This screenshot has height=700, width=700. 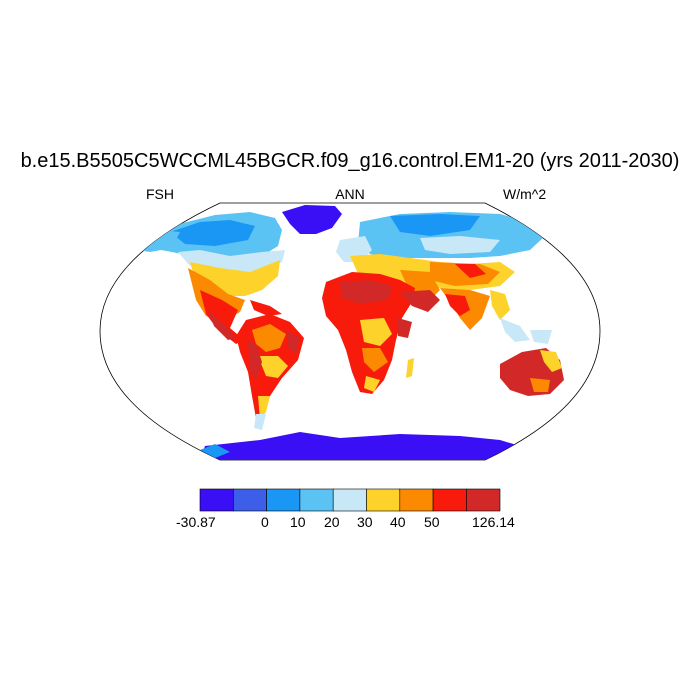 What do you see at coordinates (196, 522) in the screenshot?
I see `colorbar-label-min: -30.87` at bounding box center [196, 522].